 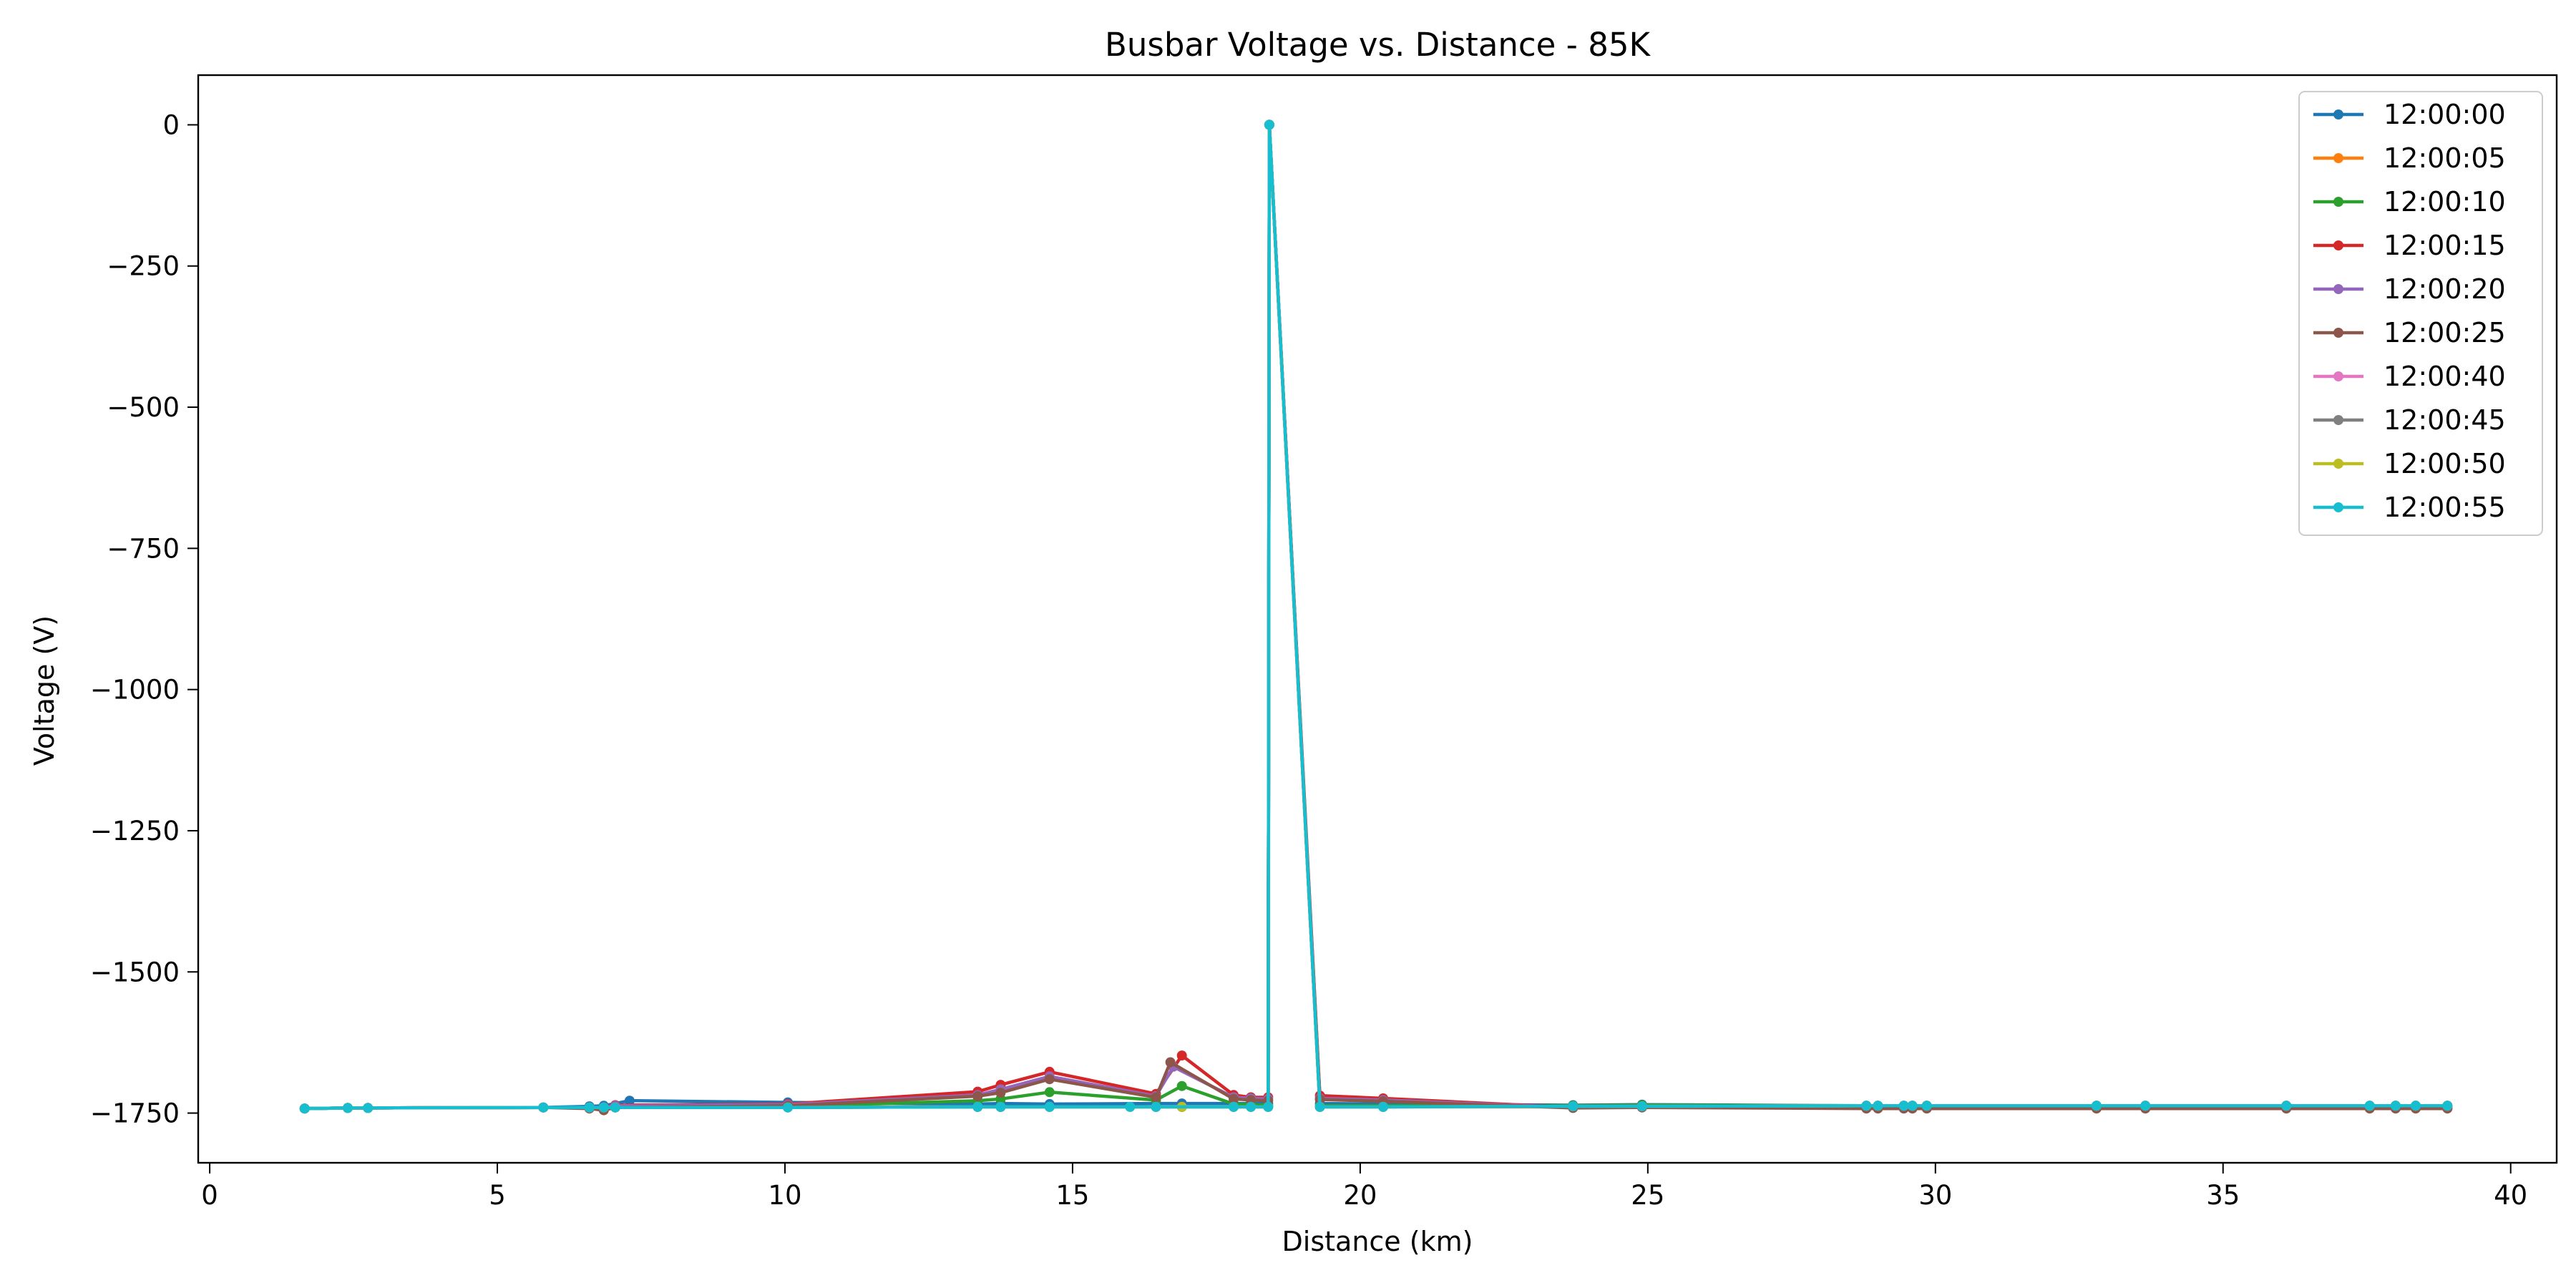 I want to click on x-tick-label: 5, so click(x=497, y=1195).